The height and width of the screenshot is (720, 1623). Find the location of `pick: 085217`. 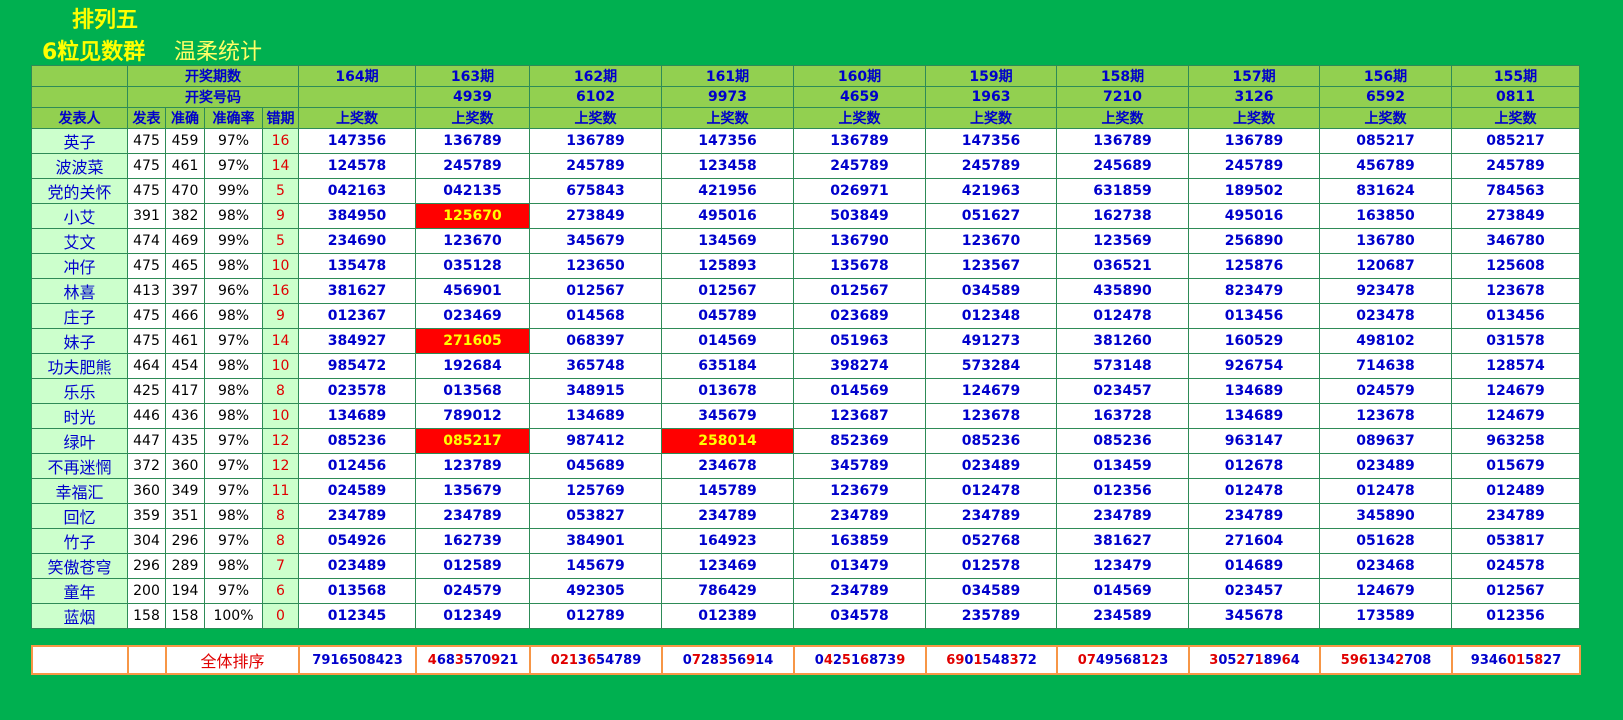

pick: 085217 is located at coordinates (1515, 141).